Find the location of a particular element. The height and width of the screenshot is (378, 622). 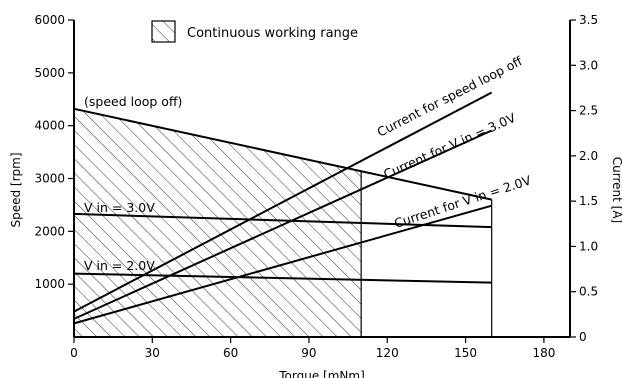

series-label-5: Current for V in = 2.0V is located at coordinates (462, 201).